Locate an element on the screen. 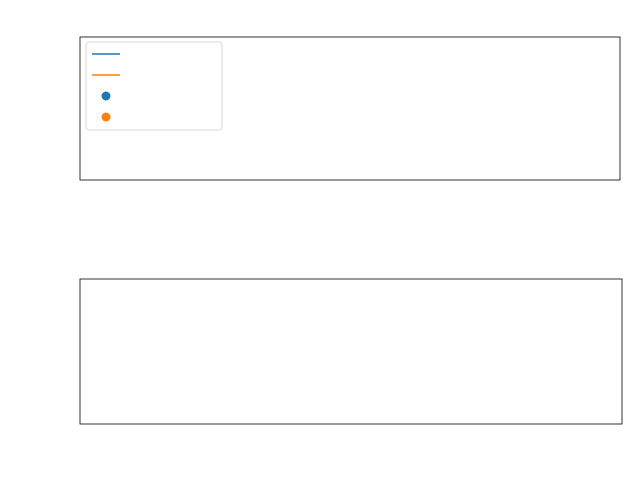 This screenshot has height=480, width=640. legend-swatch-buy is located at coordinates (106, 117).